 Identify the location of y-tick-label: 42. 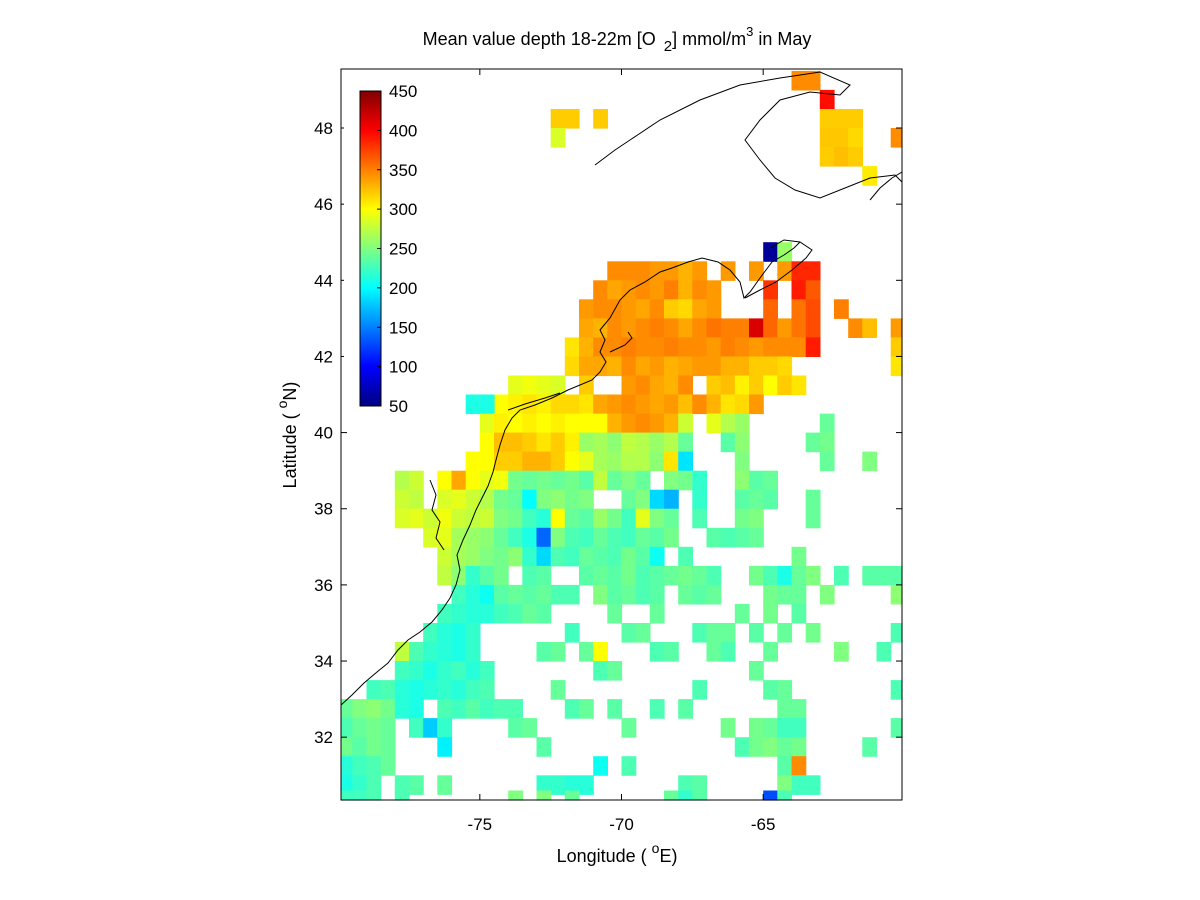
(323, 356).